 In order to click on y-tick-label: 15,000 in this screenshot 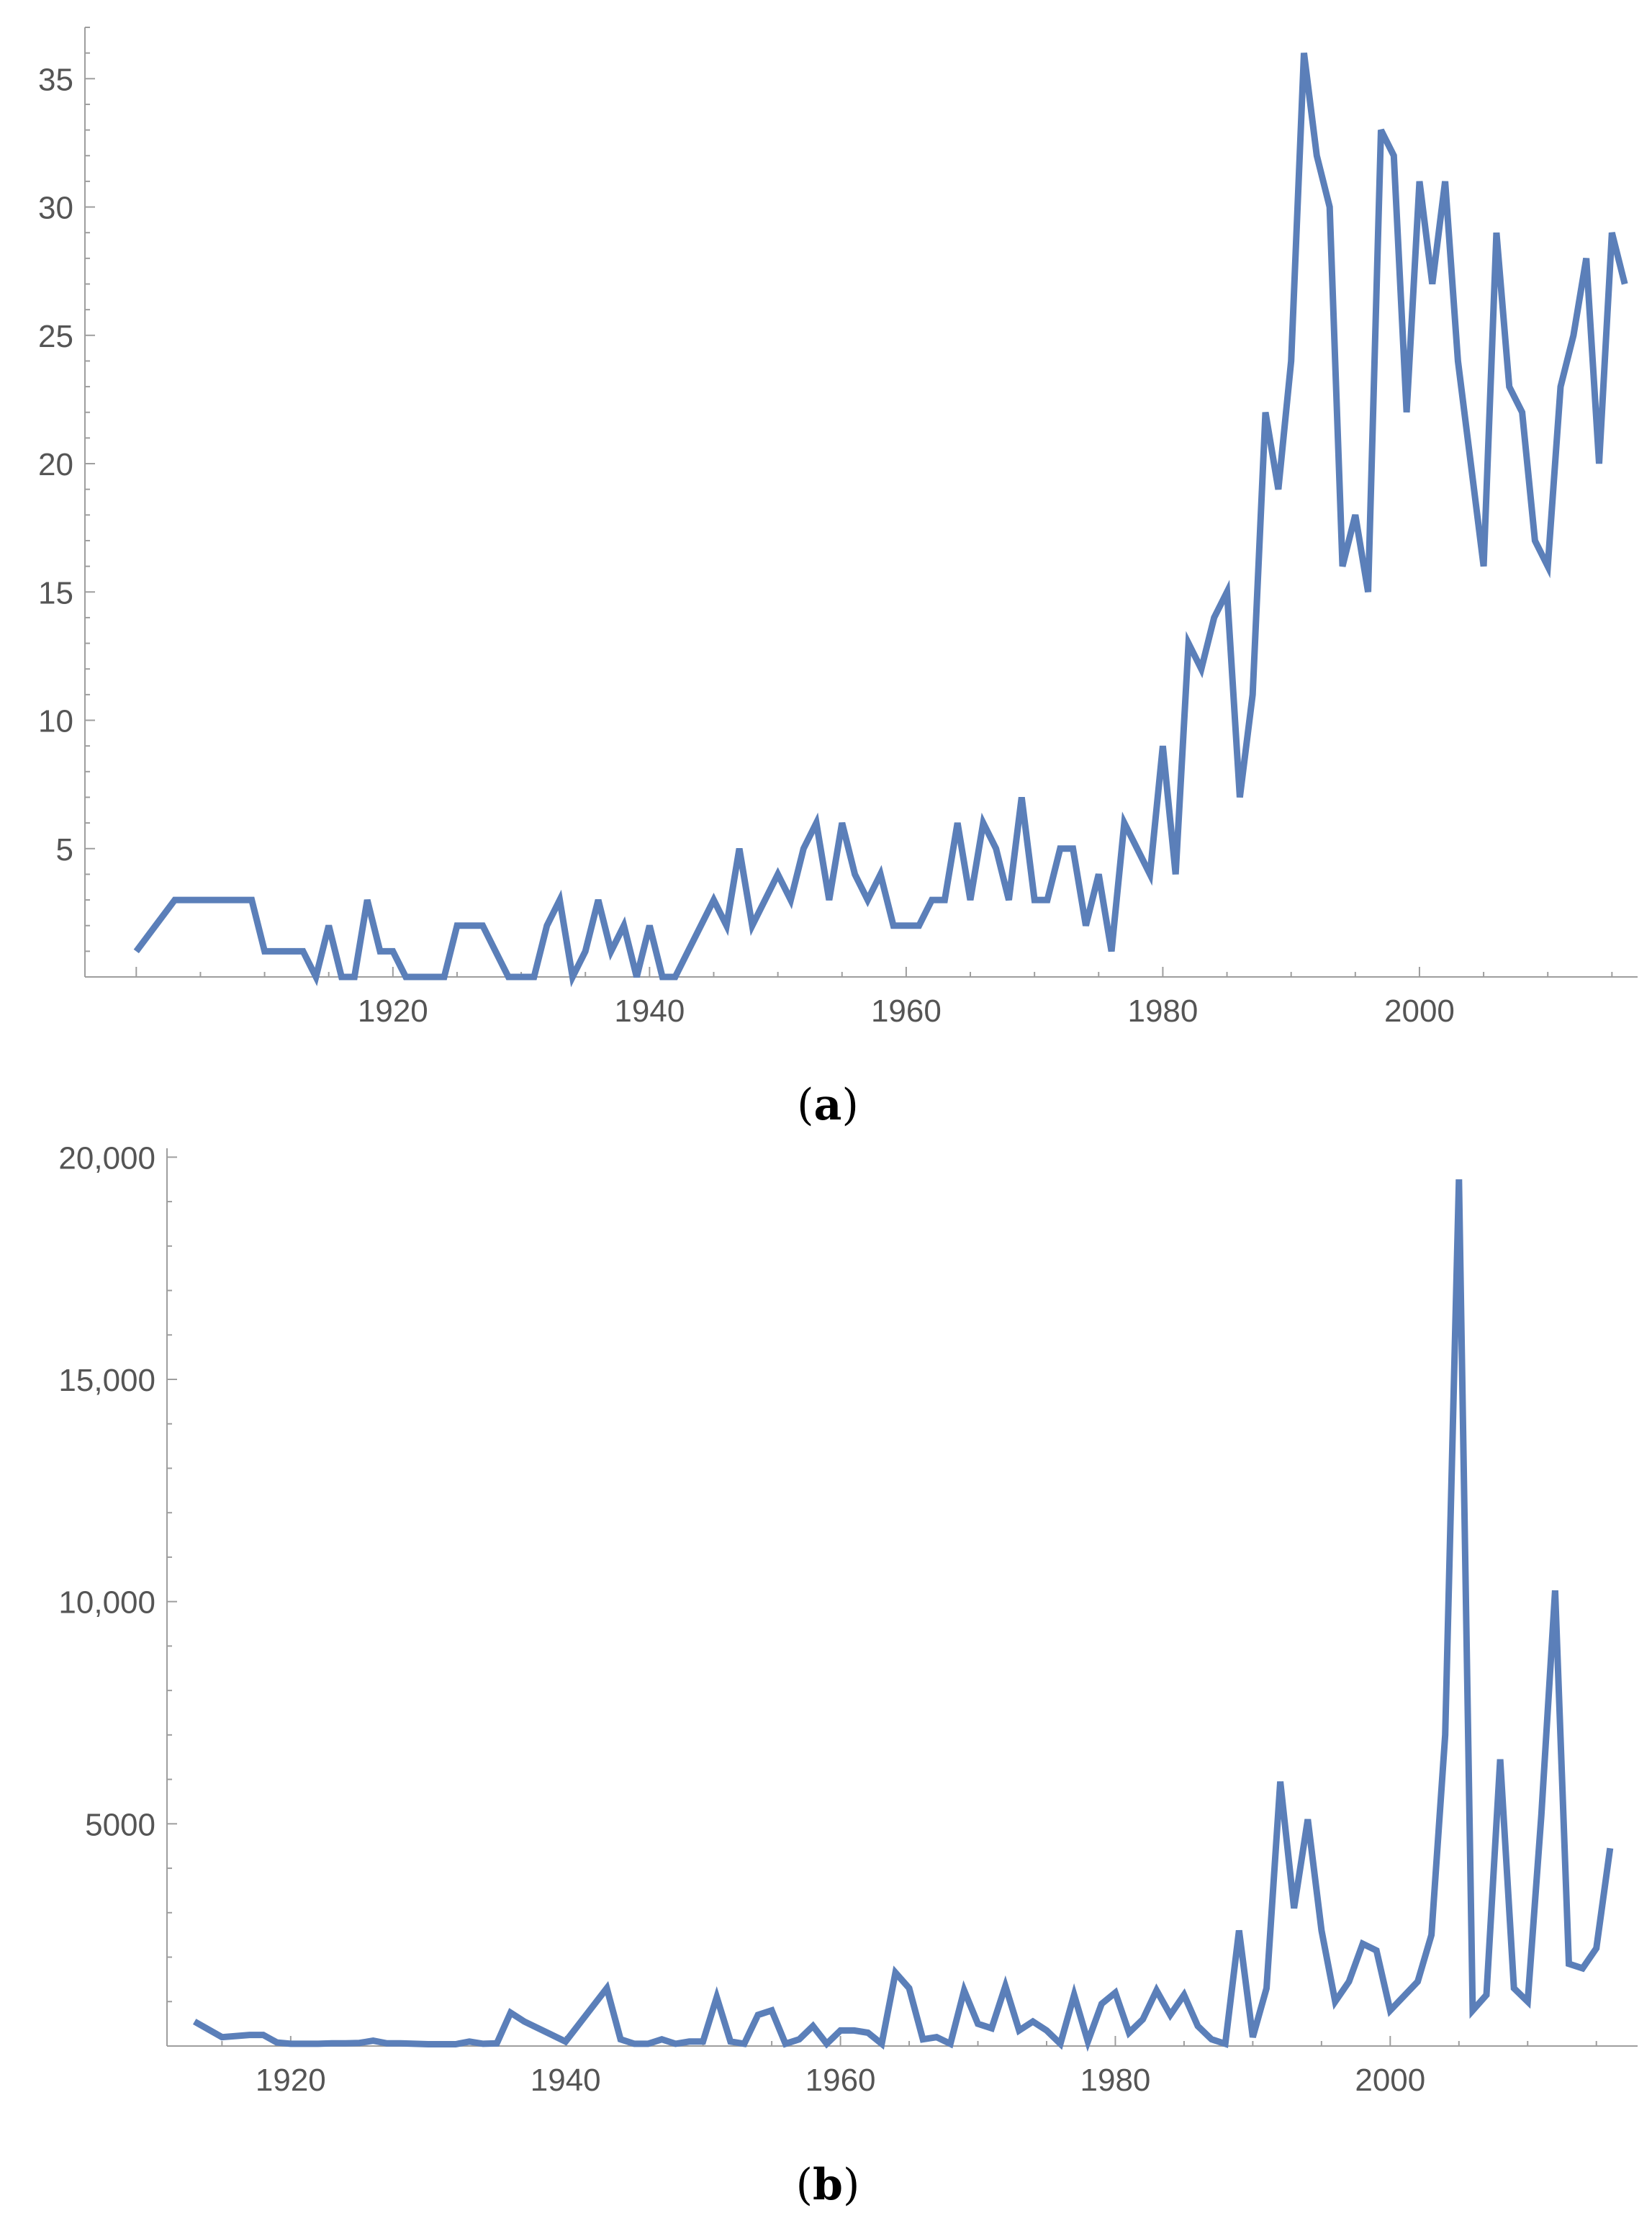, I will do `click(107, 1381)`.